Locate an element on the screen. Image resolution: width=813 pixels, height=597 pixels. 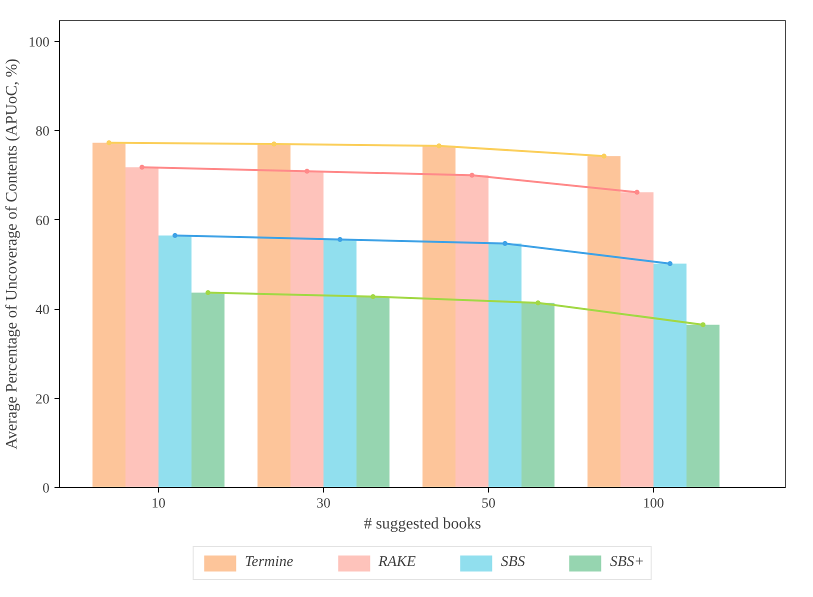
legend-label: SBS+ is located at coordinates (627, 562).